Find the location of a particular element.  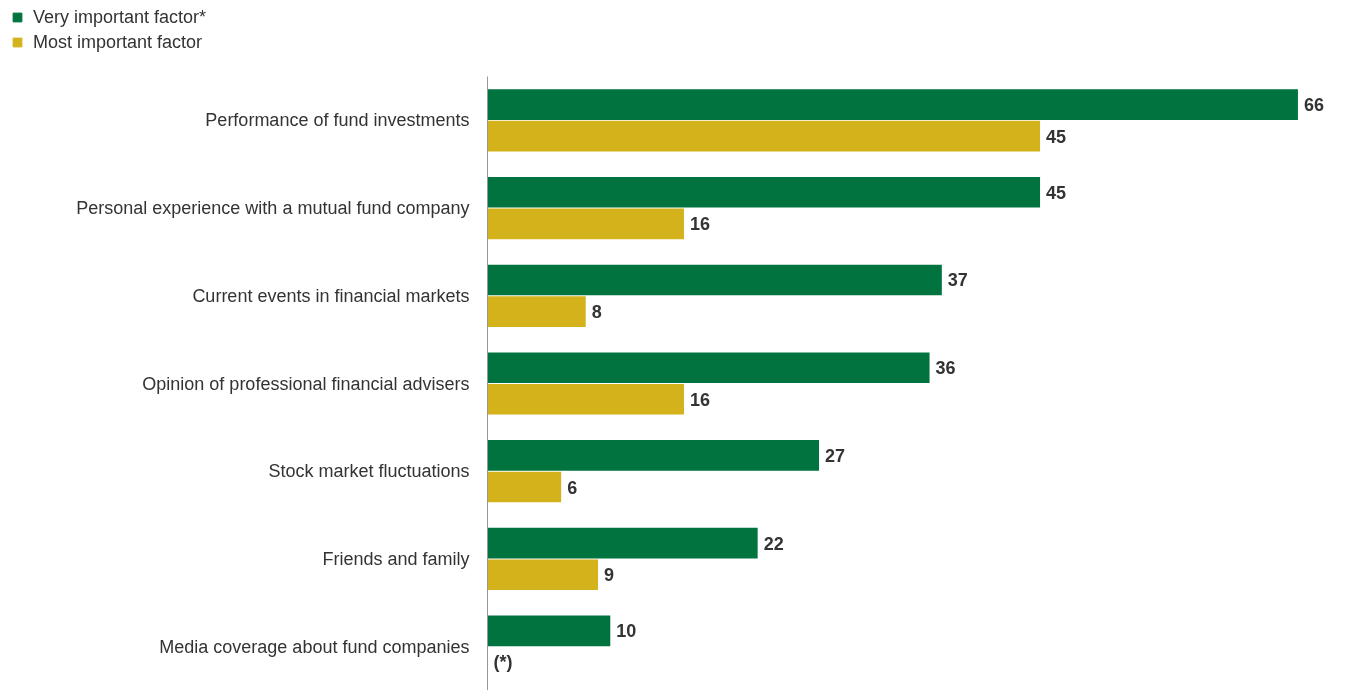

data-label: 9 is located at coordinates (609, 575).